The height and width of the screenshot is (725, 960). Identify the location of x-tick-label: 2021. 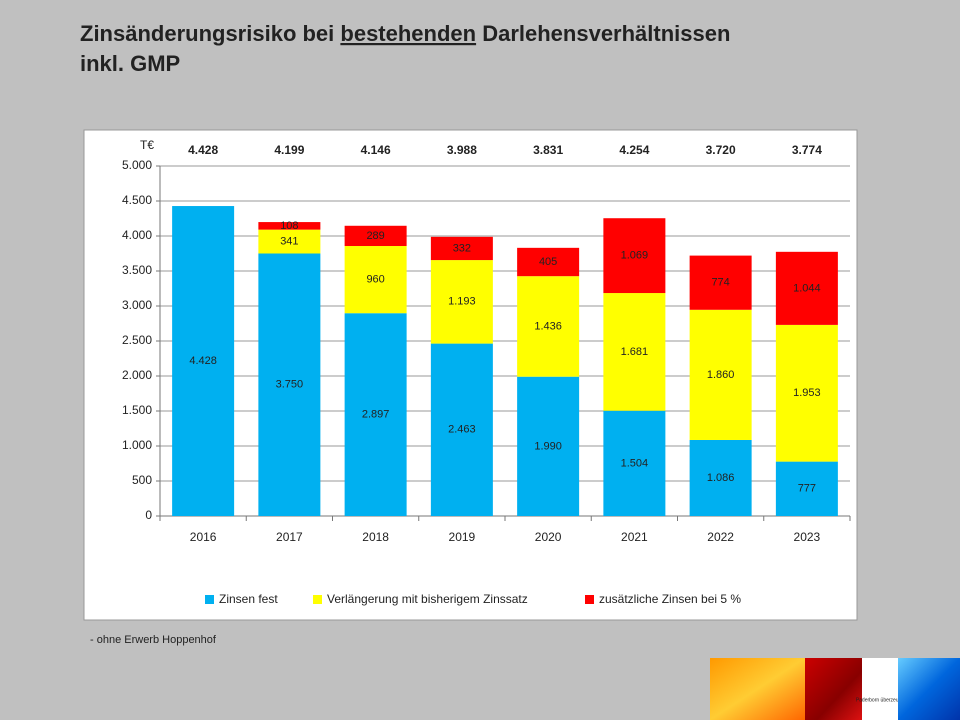
(634, 537).